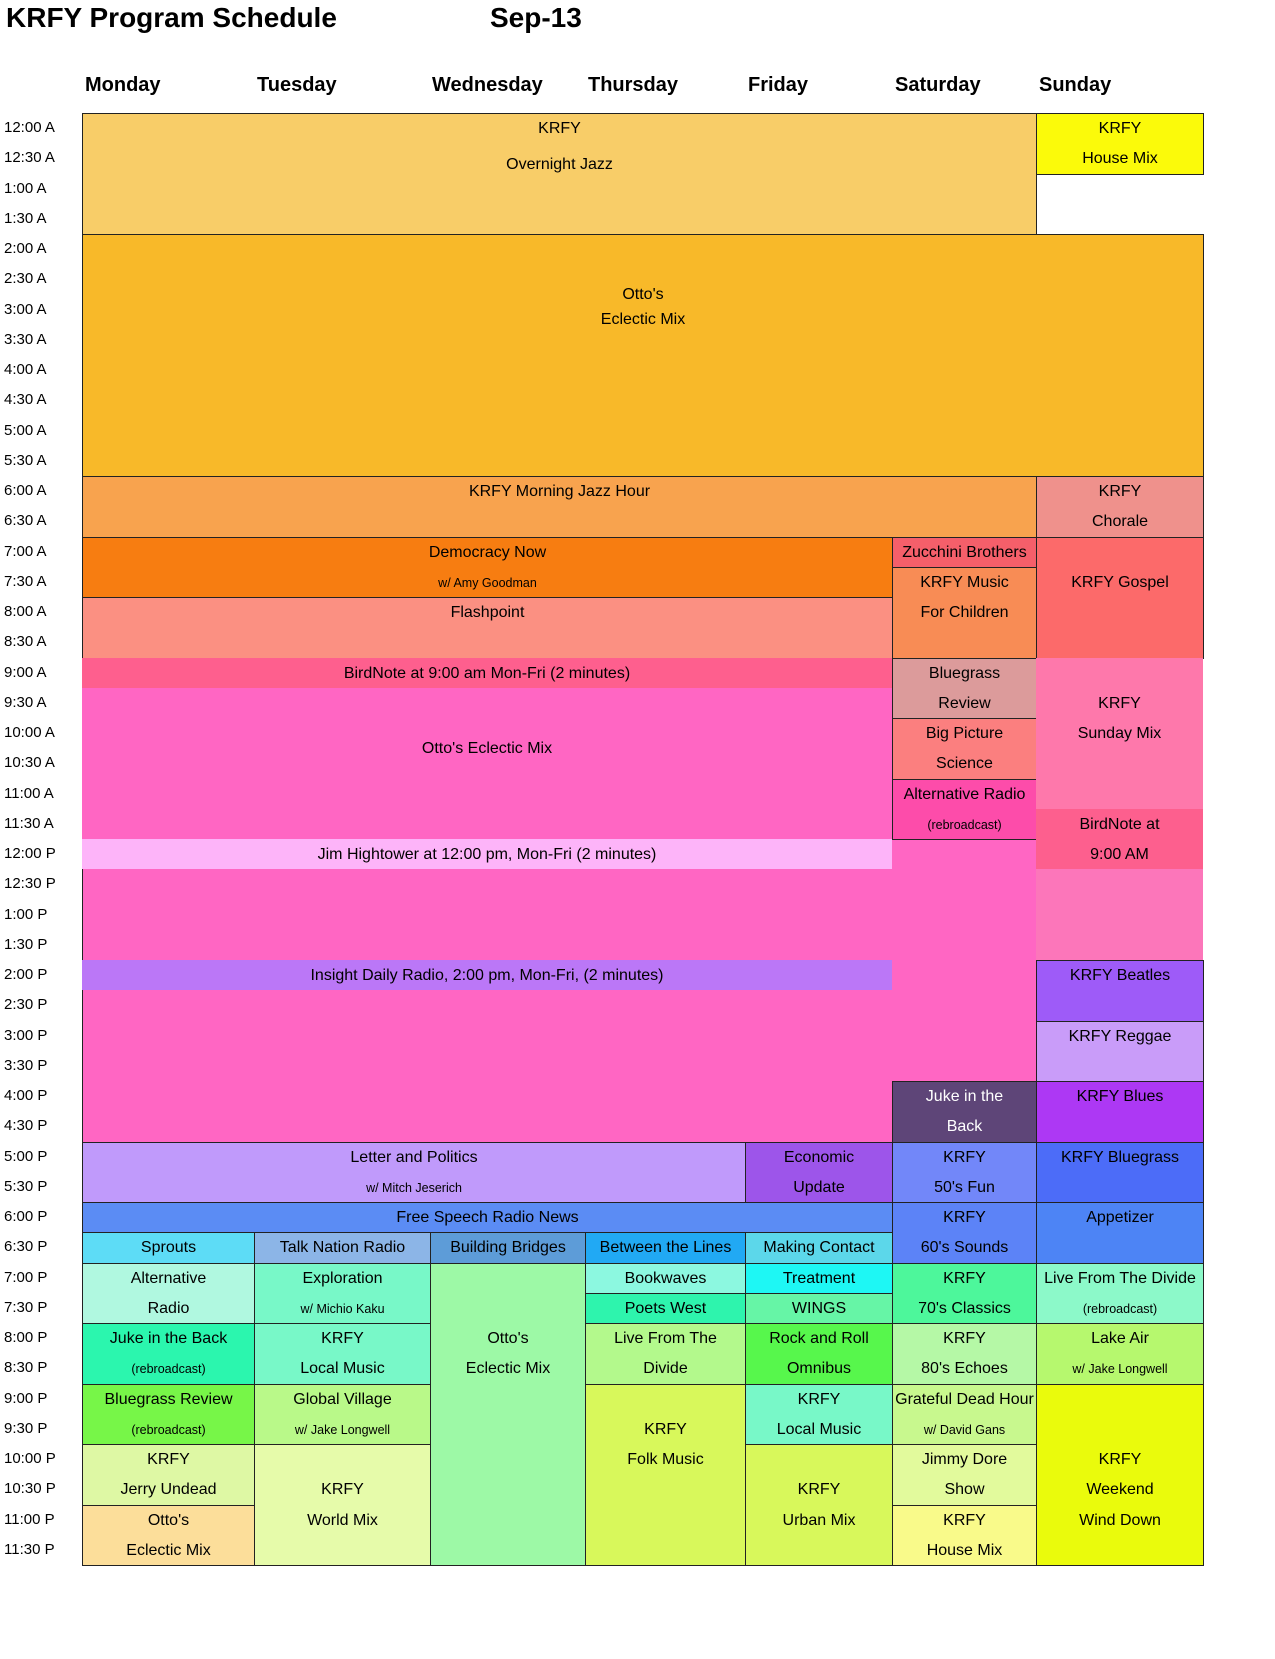 The image size is (1275, 1659). I want to click on time-slot-label: 5:00 P, so click(26, 1156).